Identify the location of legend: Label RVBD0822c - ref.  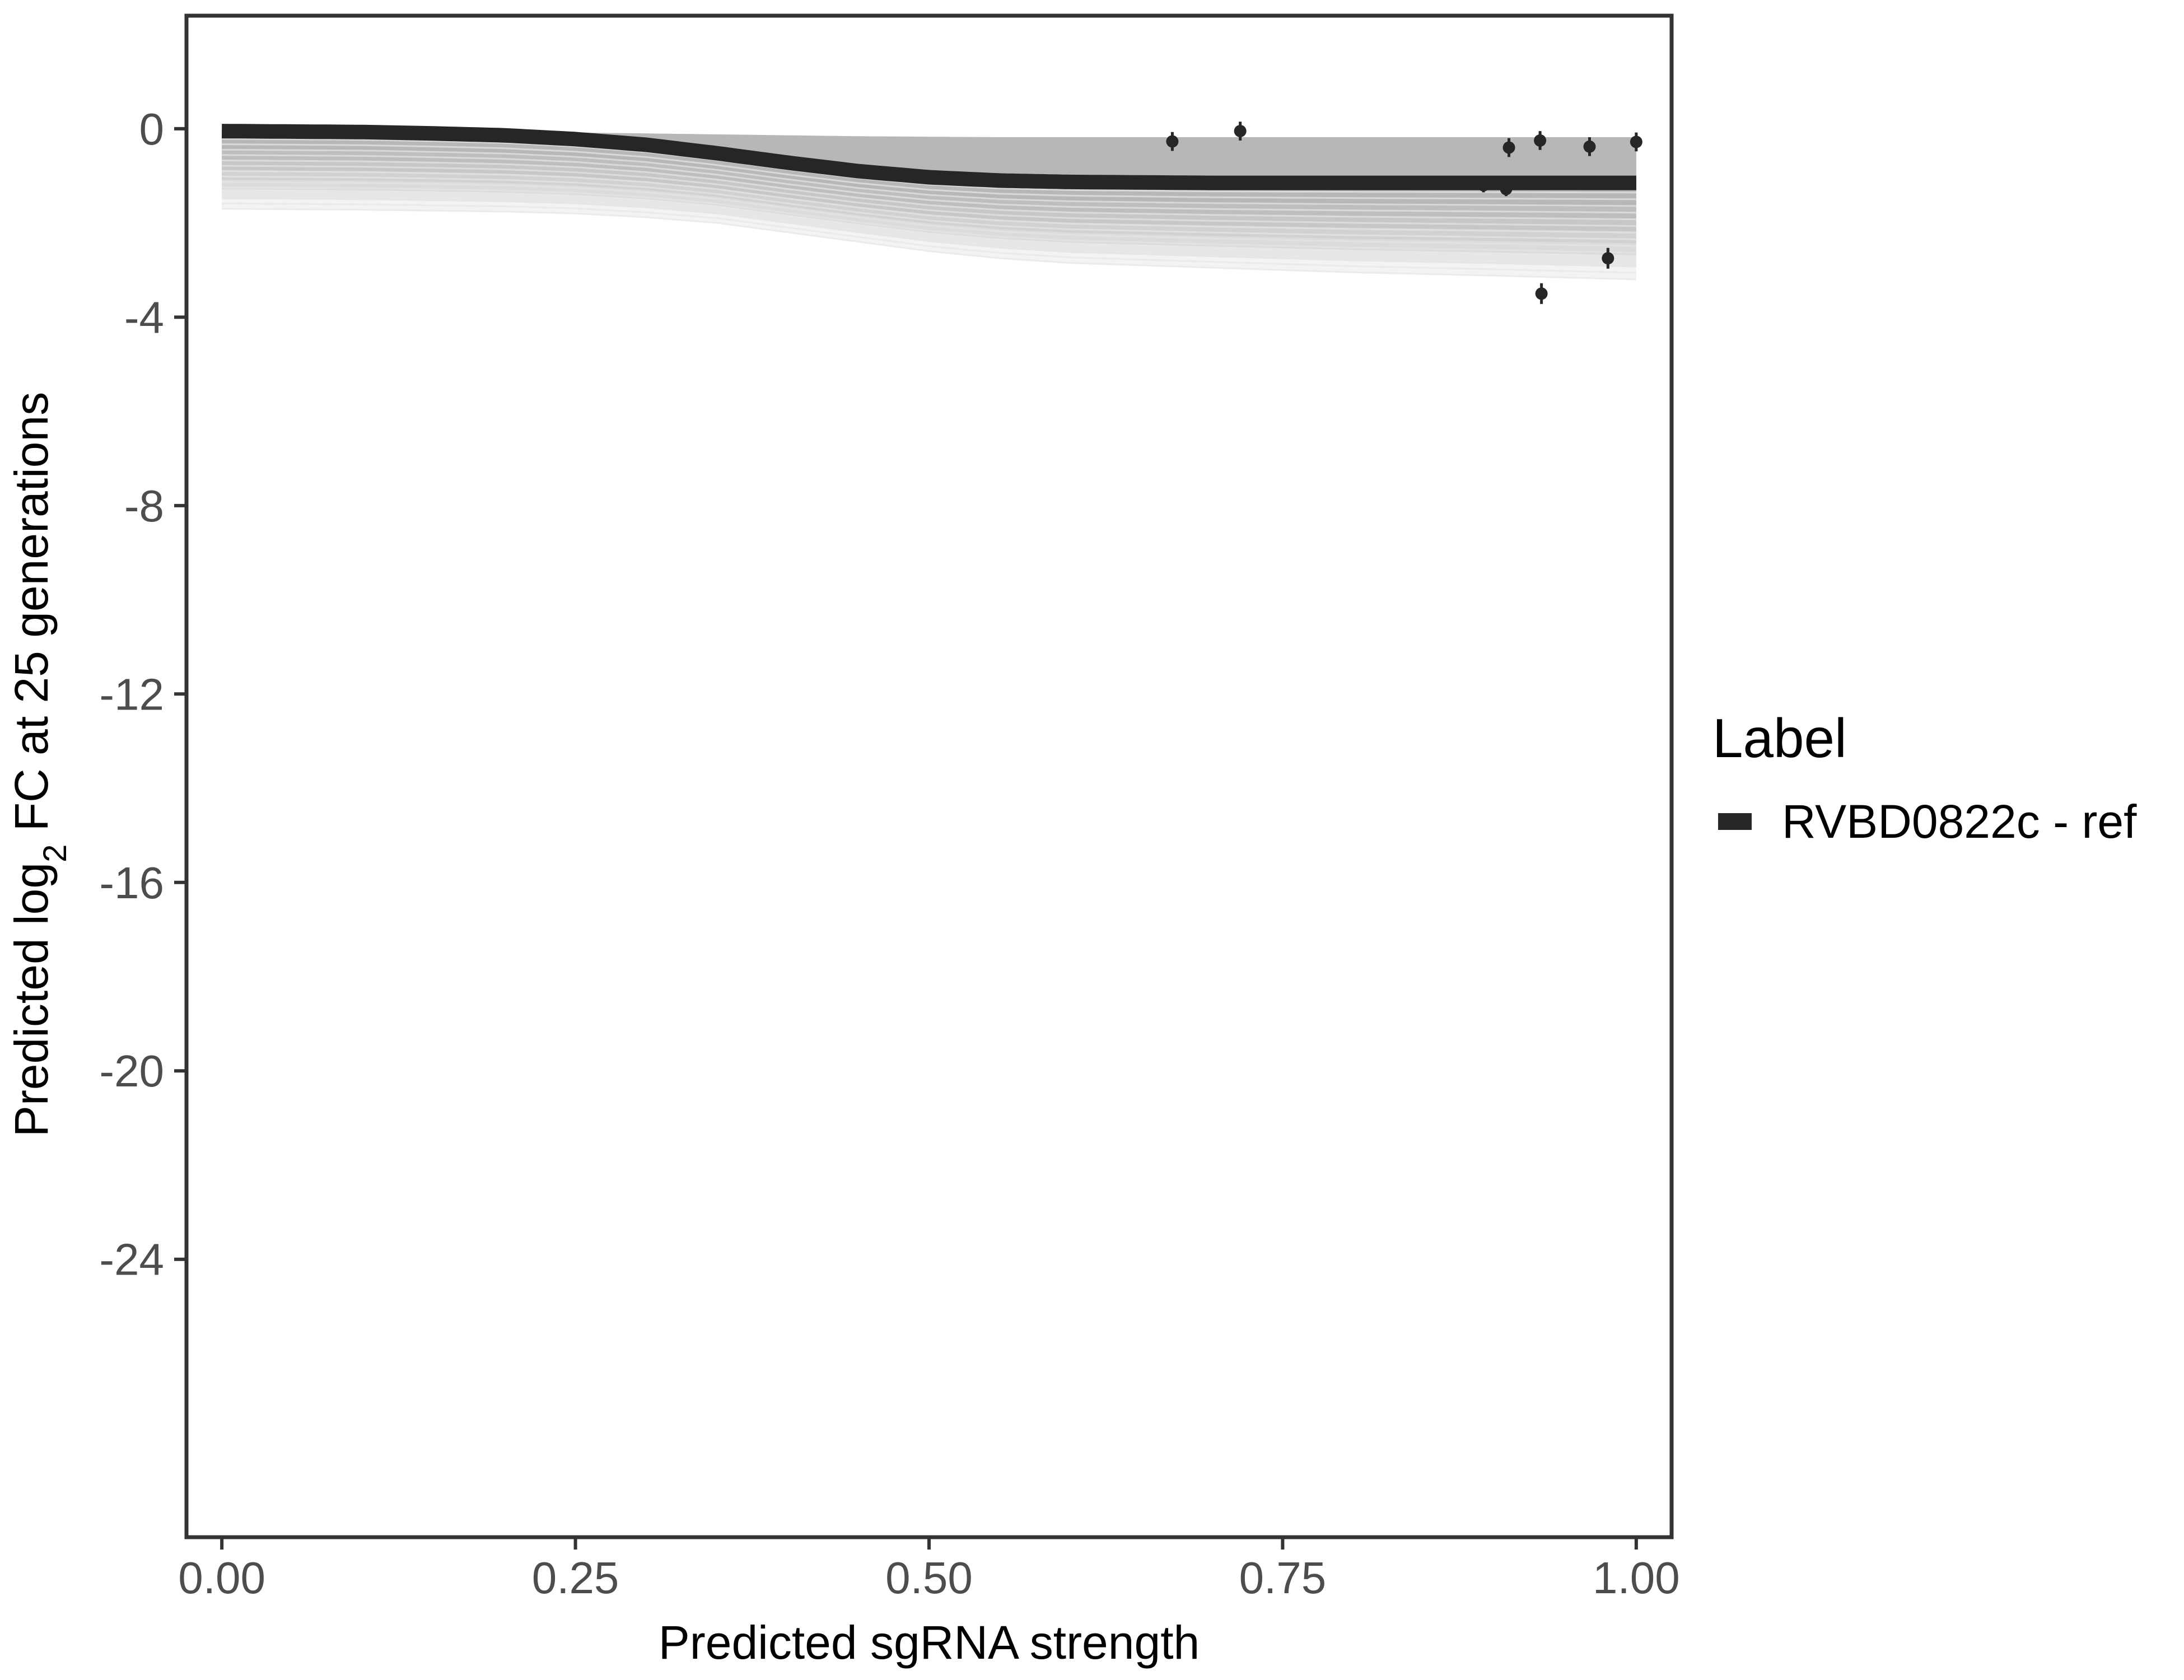
(1925, 777).